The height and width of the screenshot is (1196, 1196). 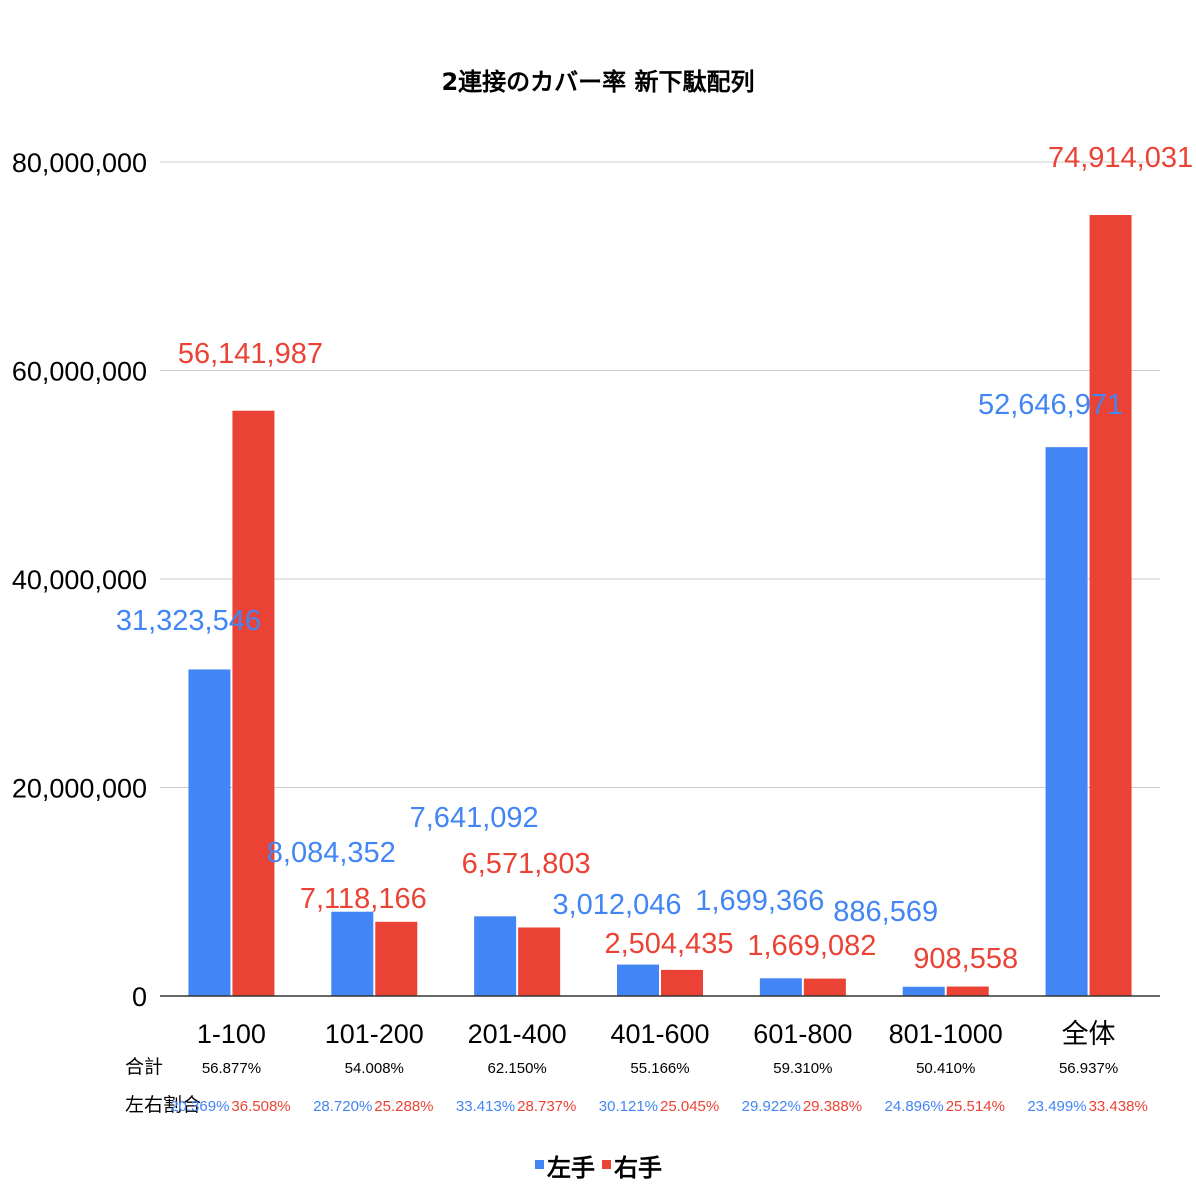 What do you see at coordinates (546, 1106) in the screenshot?
I see `right-ratio-value: 28.737%` at bounding box center [546, 1106].